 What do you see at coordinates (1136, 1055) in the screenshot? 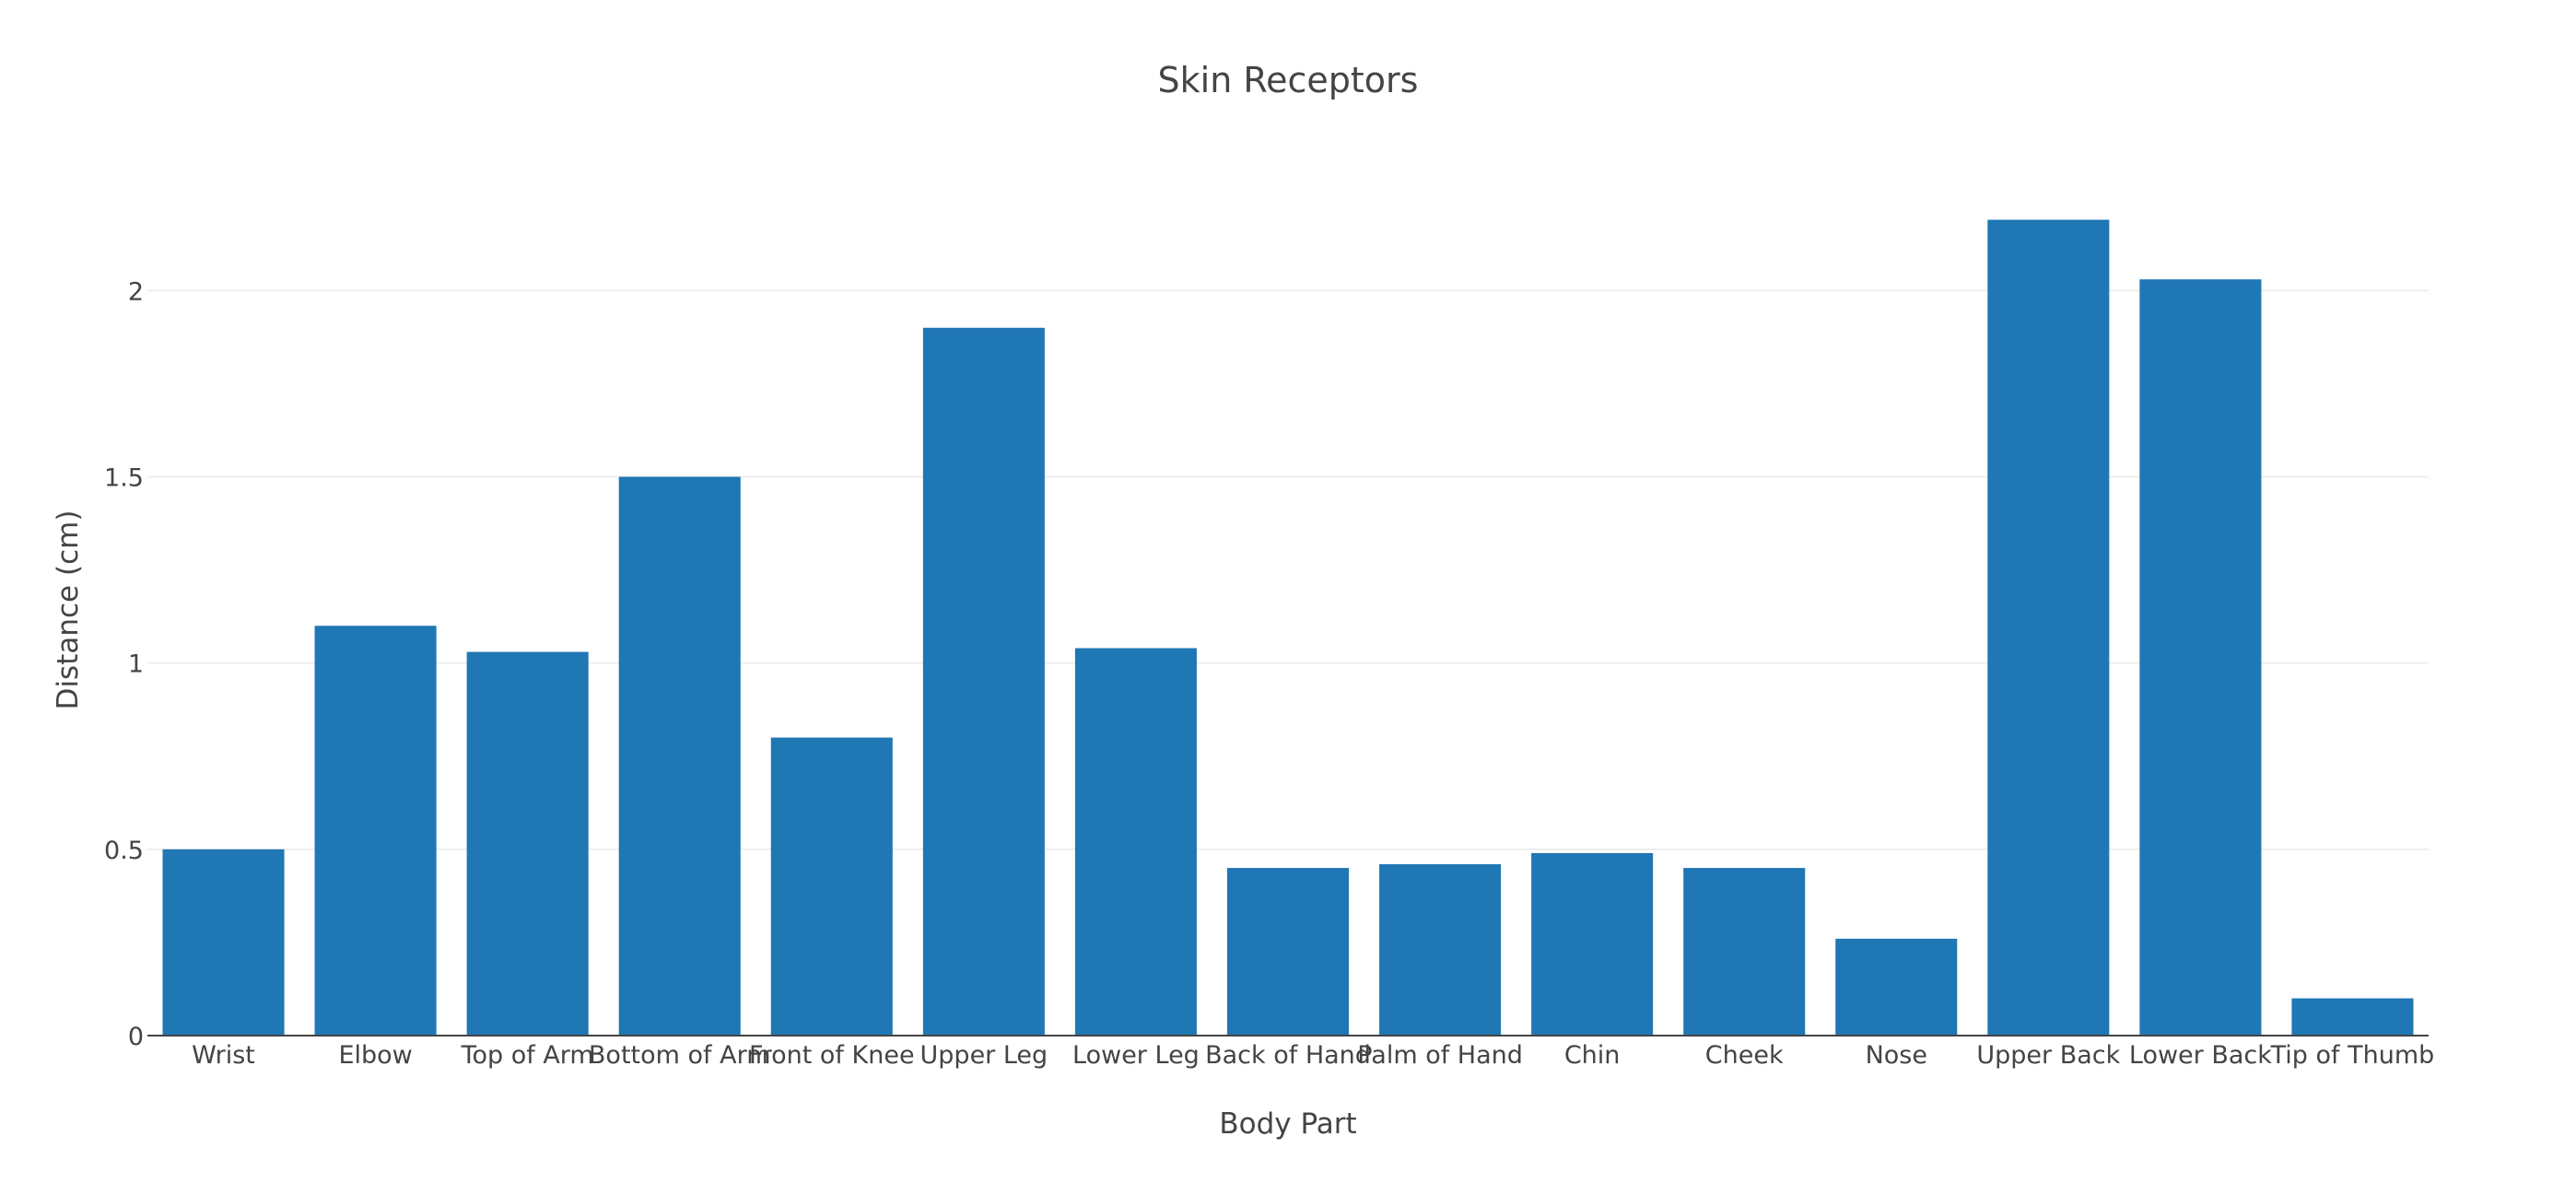
I see `x-tick-label: Lower Leg` at bounding box center [1136, 1055].